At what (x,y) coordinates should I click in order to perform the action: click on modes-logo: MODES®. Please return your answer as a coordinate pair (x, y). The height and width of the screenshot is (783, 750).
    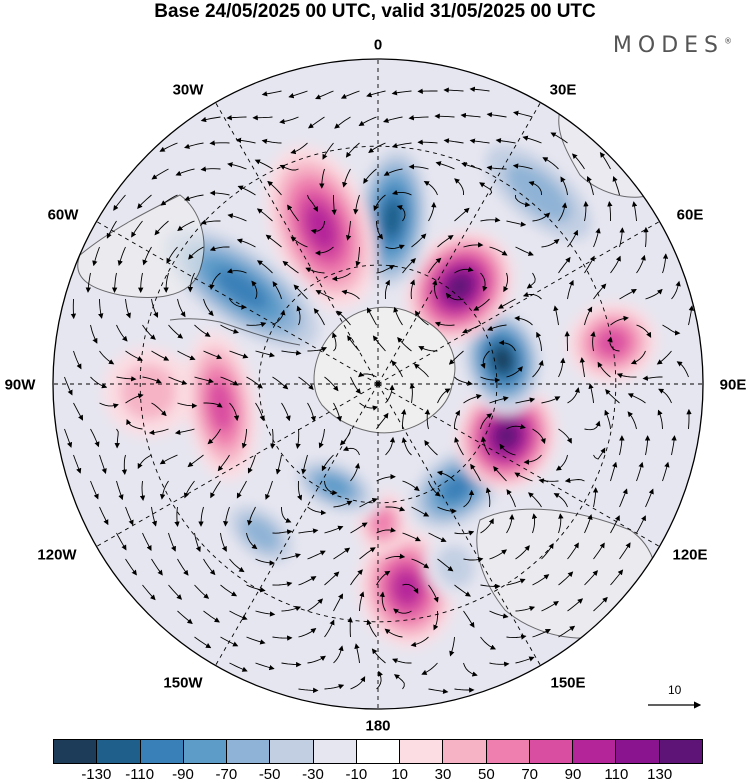
    Looking at the image, I should click on (672, 45).